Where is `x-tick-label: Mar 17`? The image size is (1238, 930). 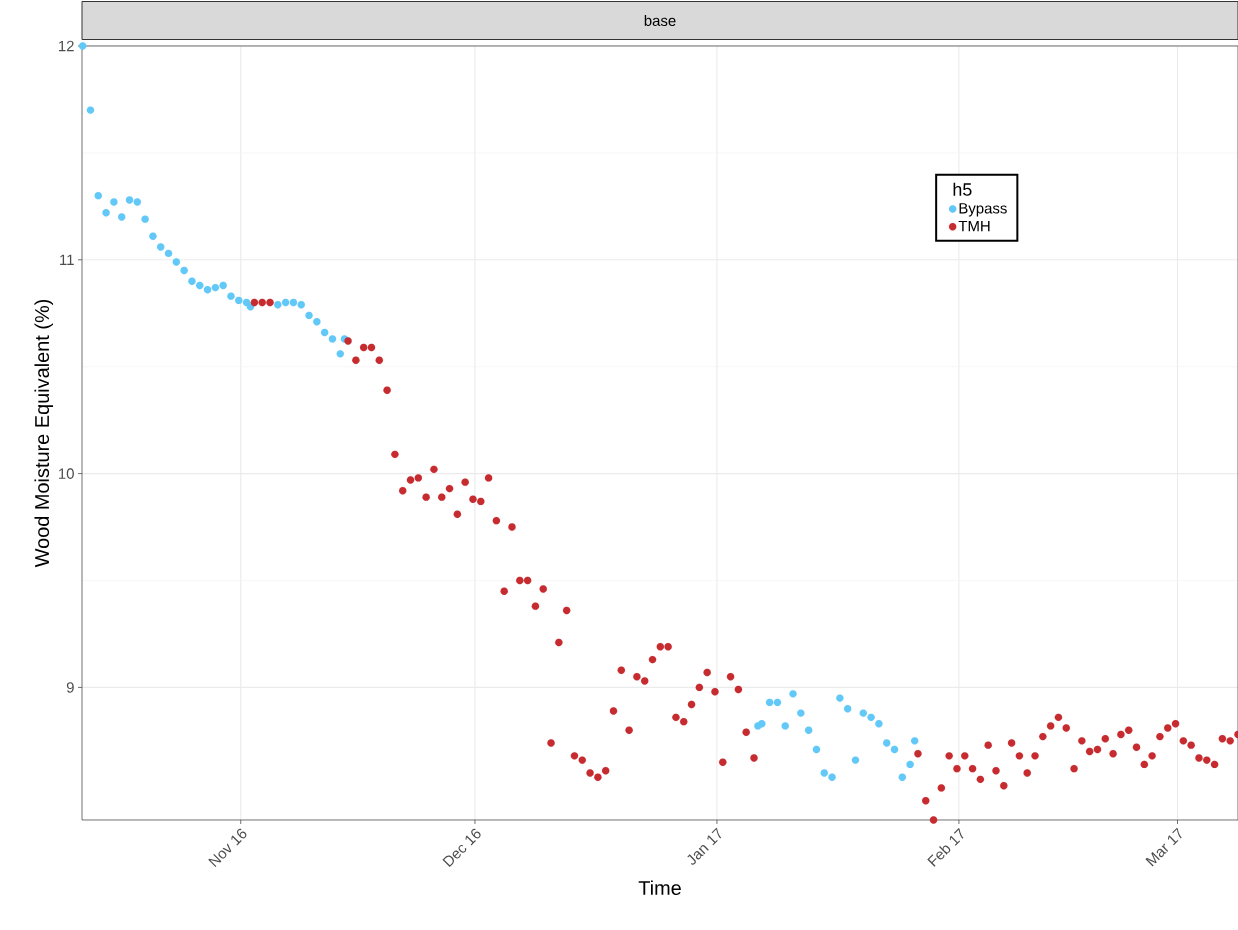
x-tick-label: Mar 17 is located at coordinates (1163, 847).